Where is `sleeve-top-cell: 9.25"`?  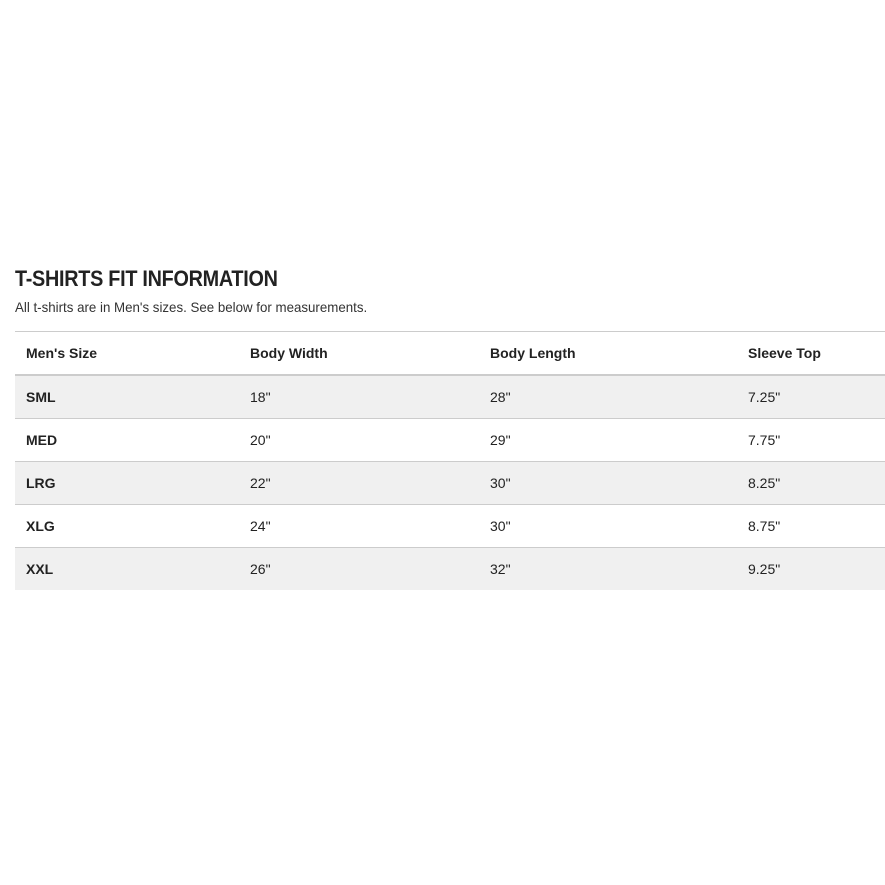 sleeve-top-cell: 9.25" is located at coordinates (764, 569).